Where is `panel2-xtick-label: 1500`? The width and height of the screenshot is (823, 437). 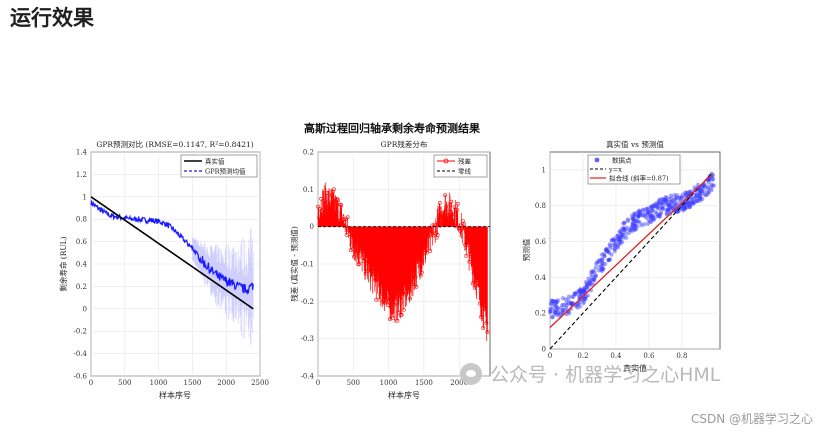
panel2-xtick-label: 1500 is located at coordinates (424, 383).